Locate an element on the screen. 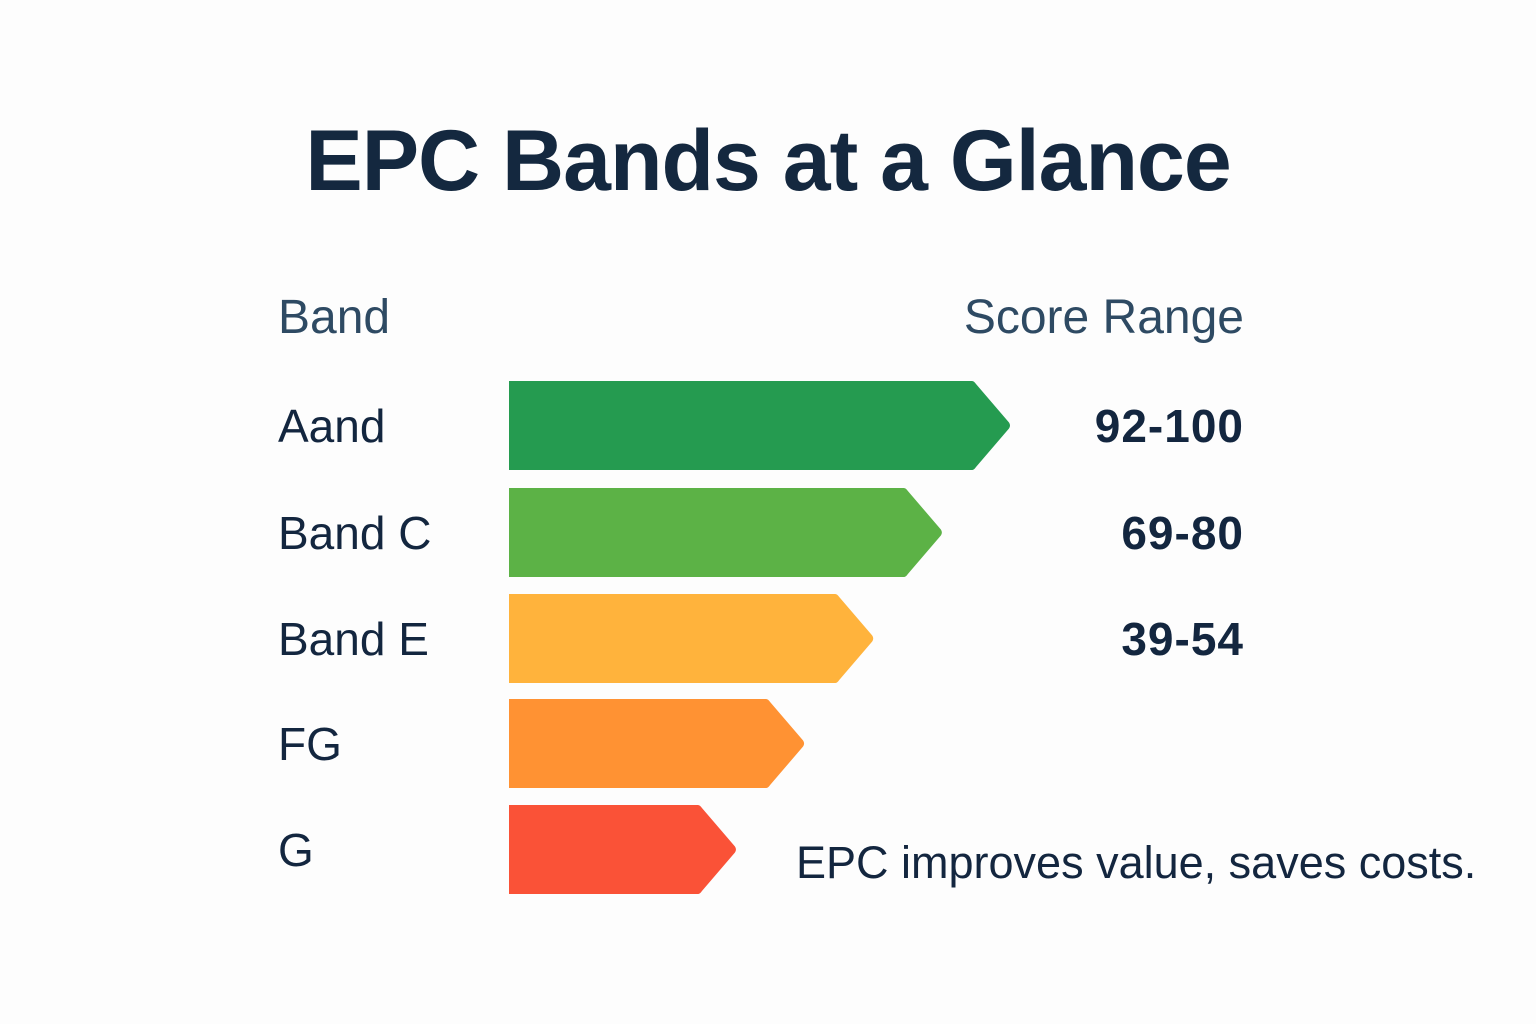 The height and width of the screenshot is (1024, 1536). score-column-header: Score Range is located at coordinates (1103, 317).